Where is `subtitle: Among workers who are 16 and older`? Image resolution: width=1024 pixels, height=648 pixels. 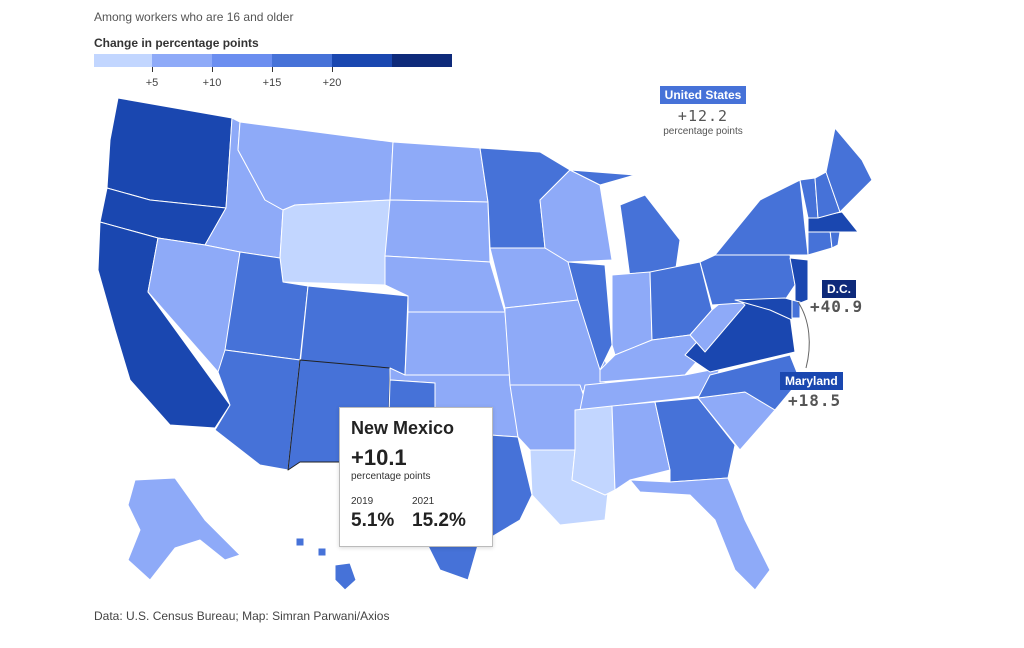 subtitle: Among workers who are 16 and older is located at coordinates (194, 17).